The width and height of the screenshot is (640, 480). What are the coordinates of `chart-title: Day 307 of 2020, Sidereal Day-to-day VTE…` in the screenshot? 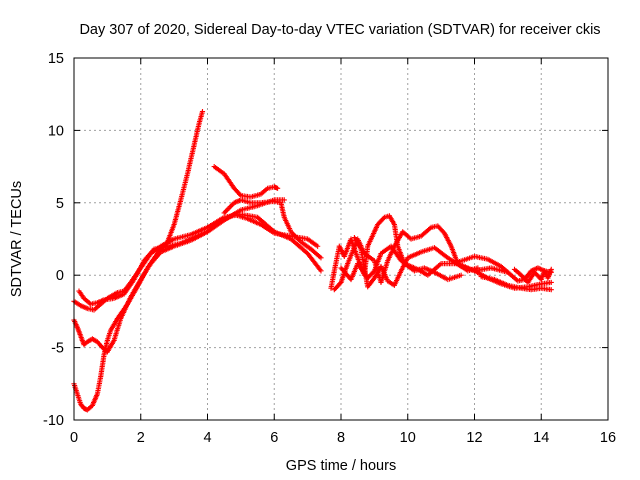 It's located at (339, 30).